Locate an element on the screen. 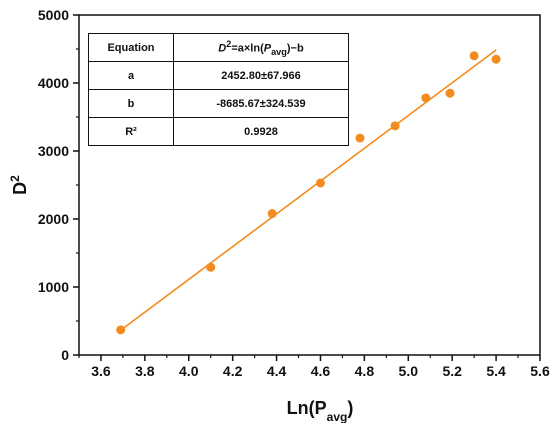  y-tick-label: 0 is located at coordinates (65, 355).